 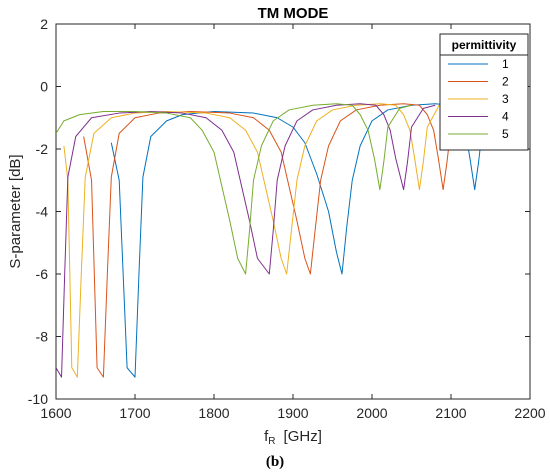 I want to click on x-tick-label: 2100, so click(x=450, y=413).